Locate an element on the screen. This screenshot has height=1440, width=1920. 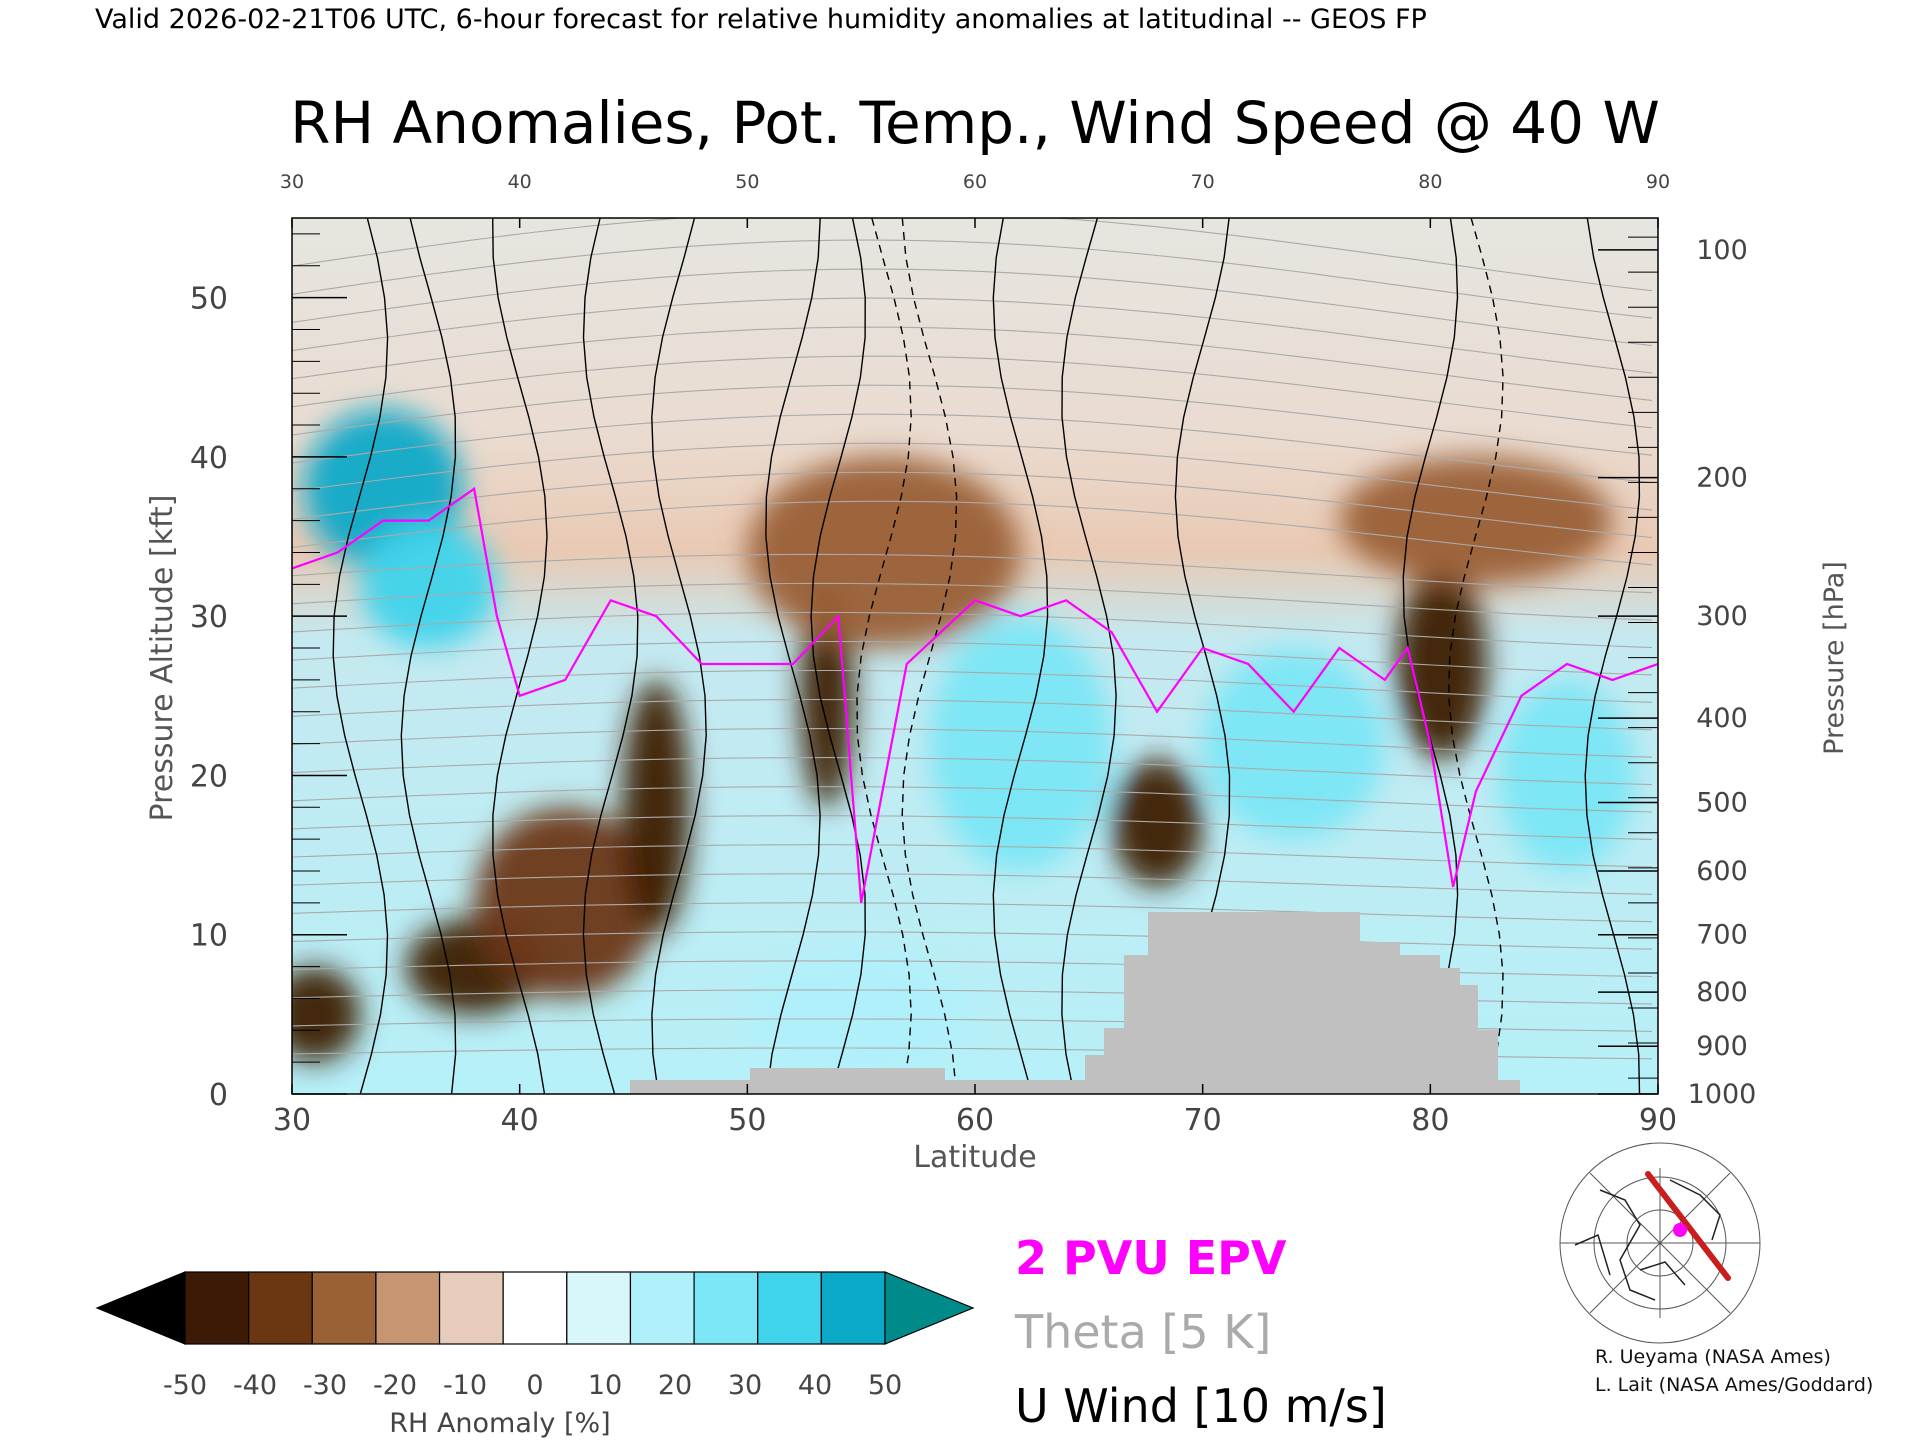
x-tick-label-top: 30 is located at coordinates (292, 182).